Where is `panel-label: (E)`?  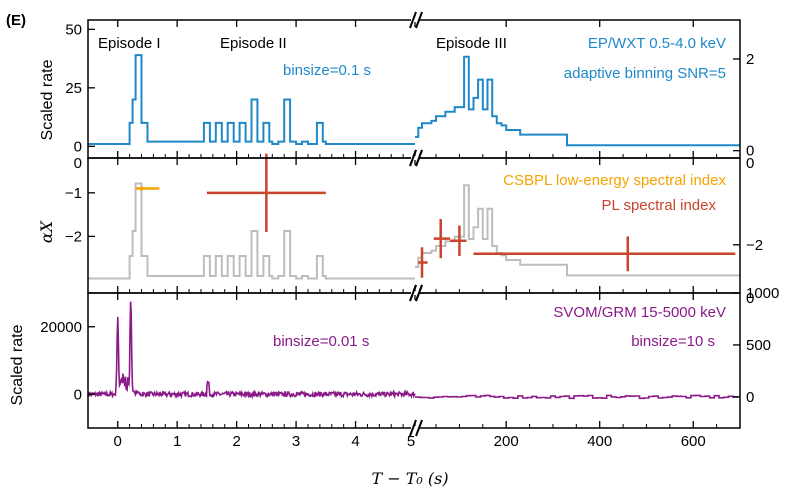
panel-label: (E) is located at coordinates (16, 20).